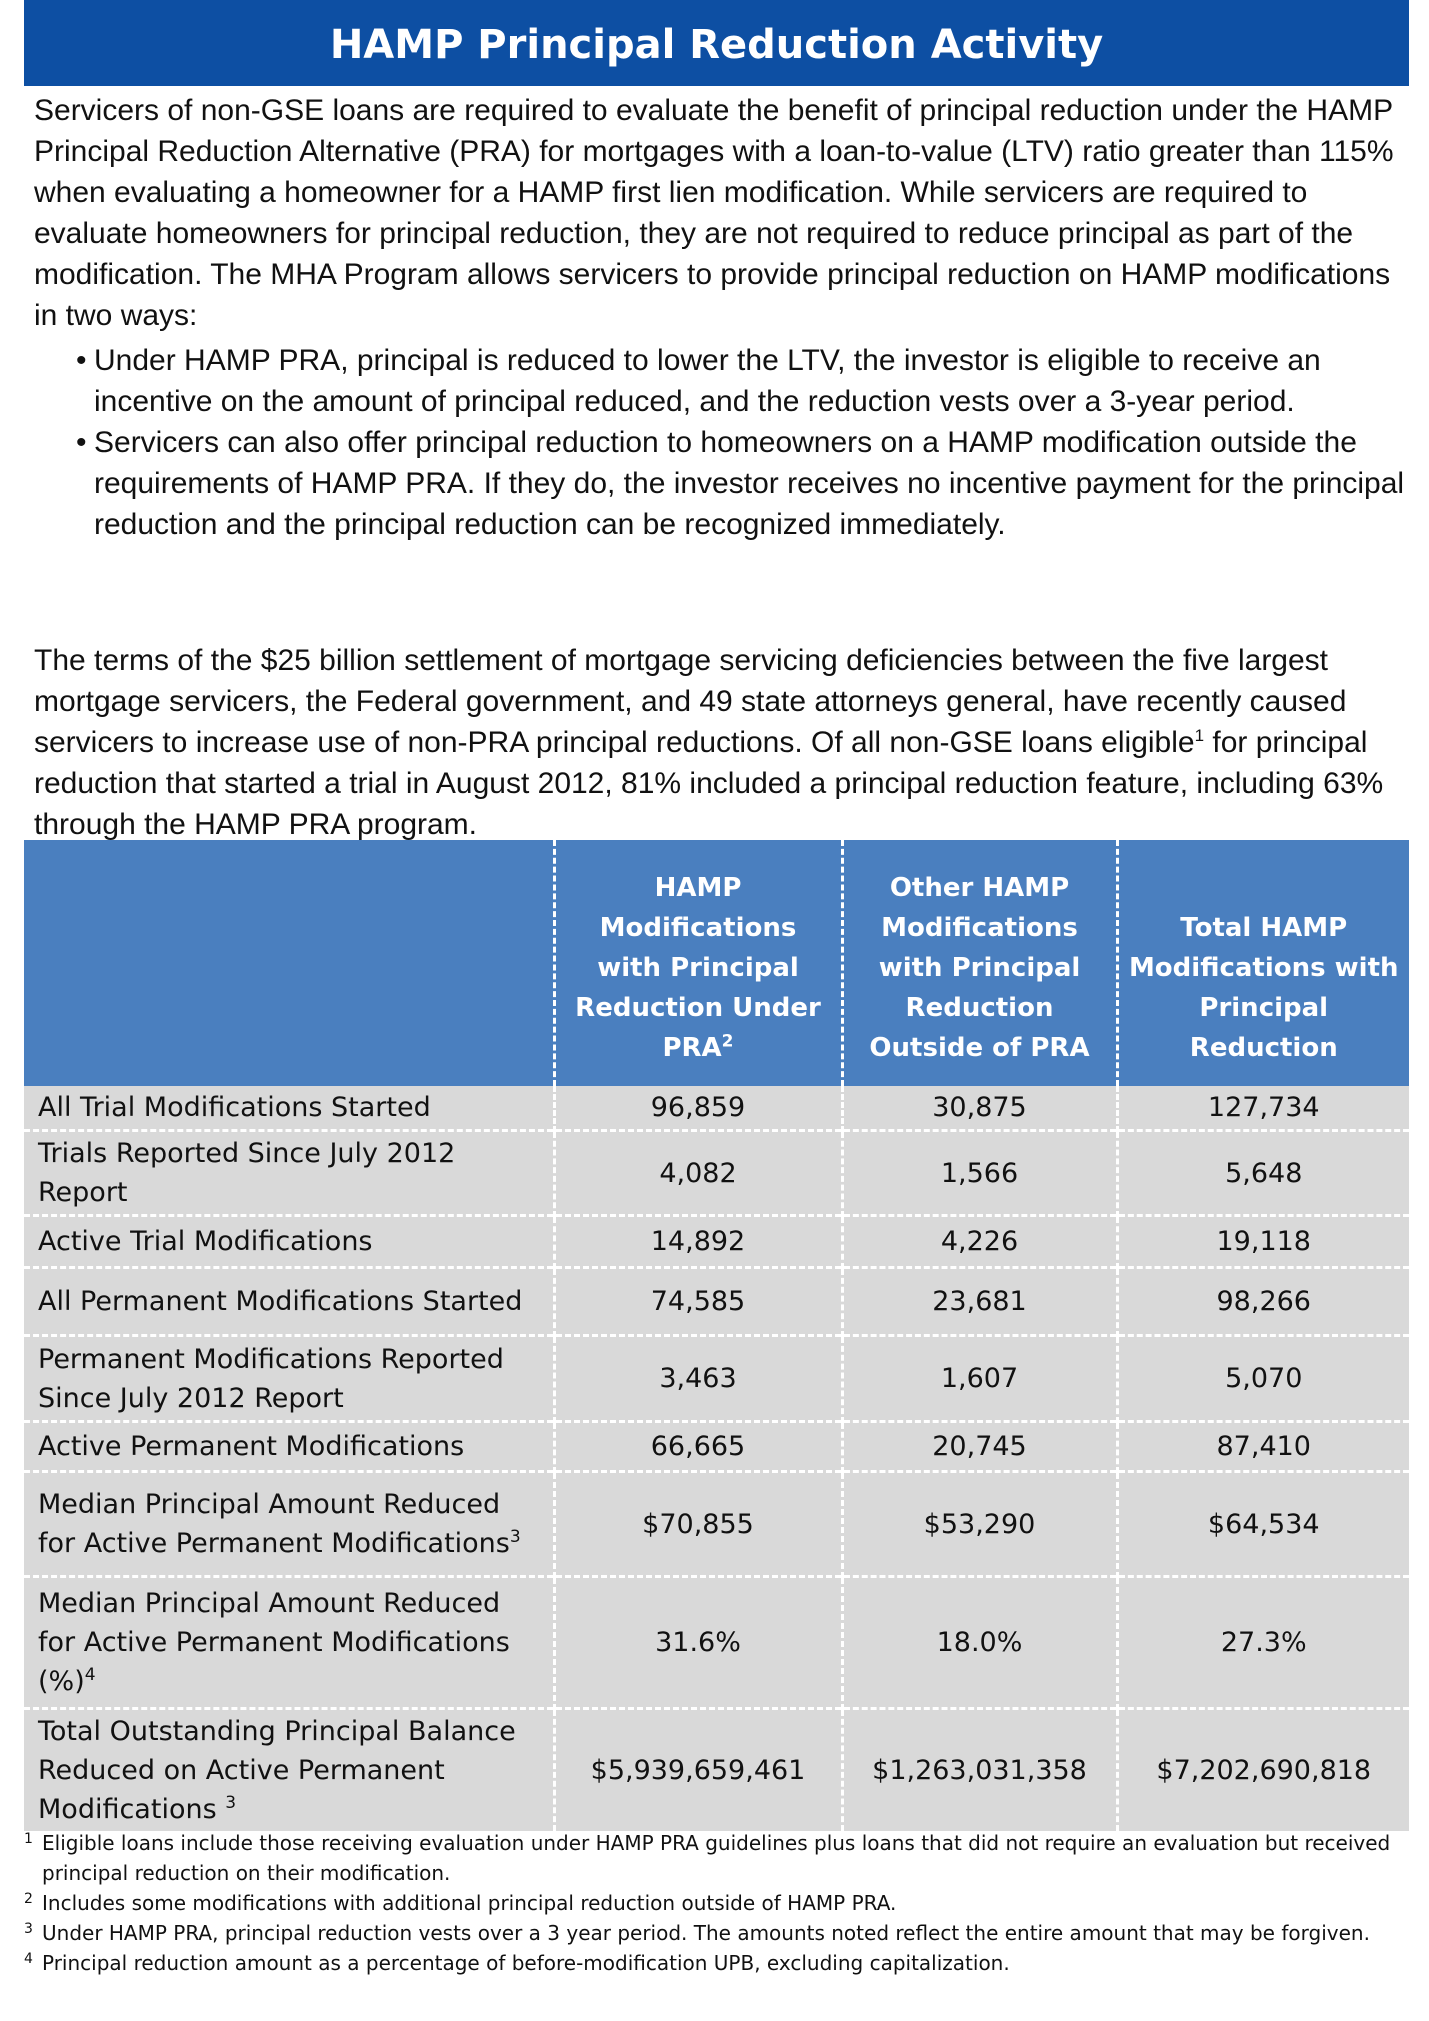  I want to click on value-cell: 5,070, so click(1262, 1378).